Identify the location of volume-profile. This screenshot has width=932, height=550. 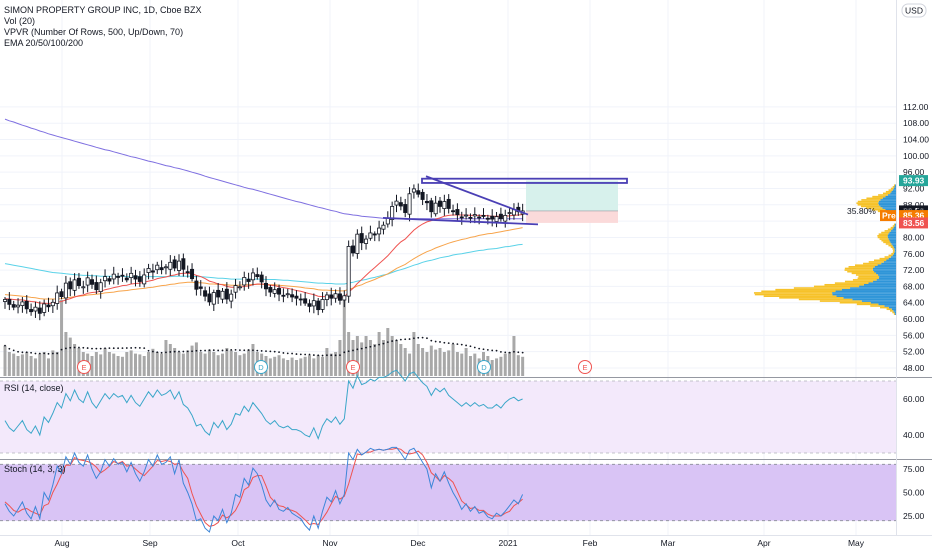
(824, 249).